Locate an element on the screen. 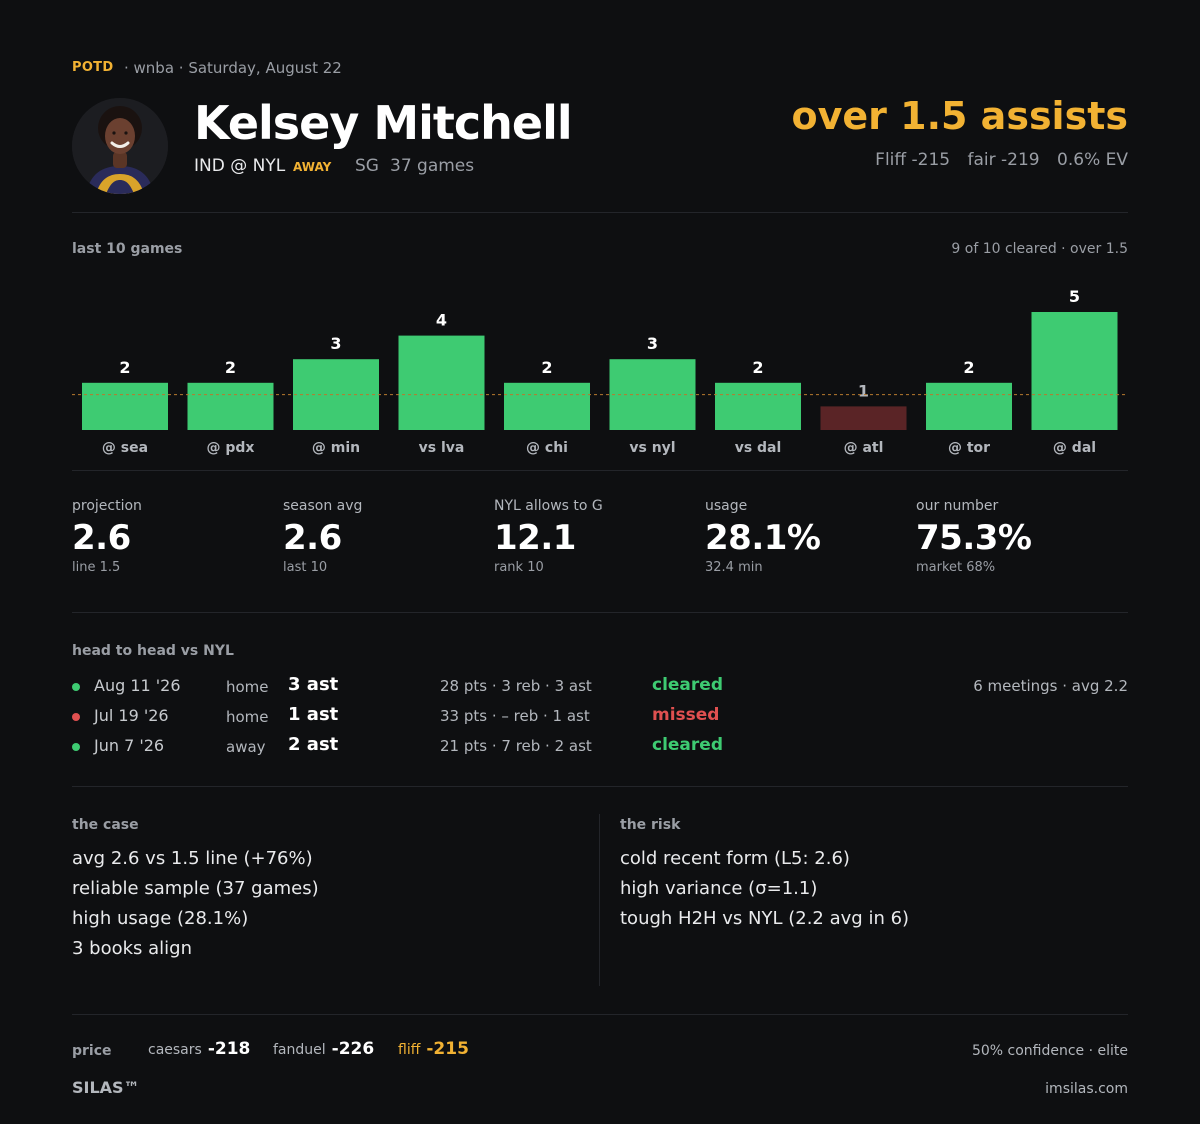 The width and height of the screenshot is (1200, 1124). risk-item: tough H2H vs NYL (2.2 avg in 6) is located at coordinates (765, 918).